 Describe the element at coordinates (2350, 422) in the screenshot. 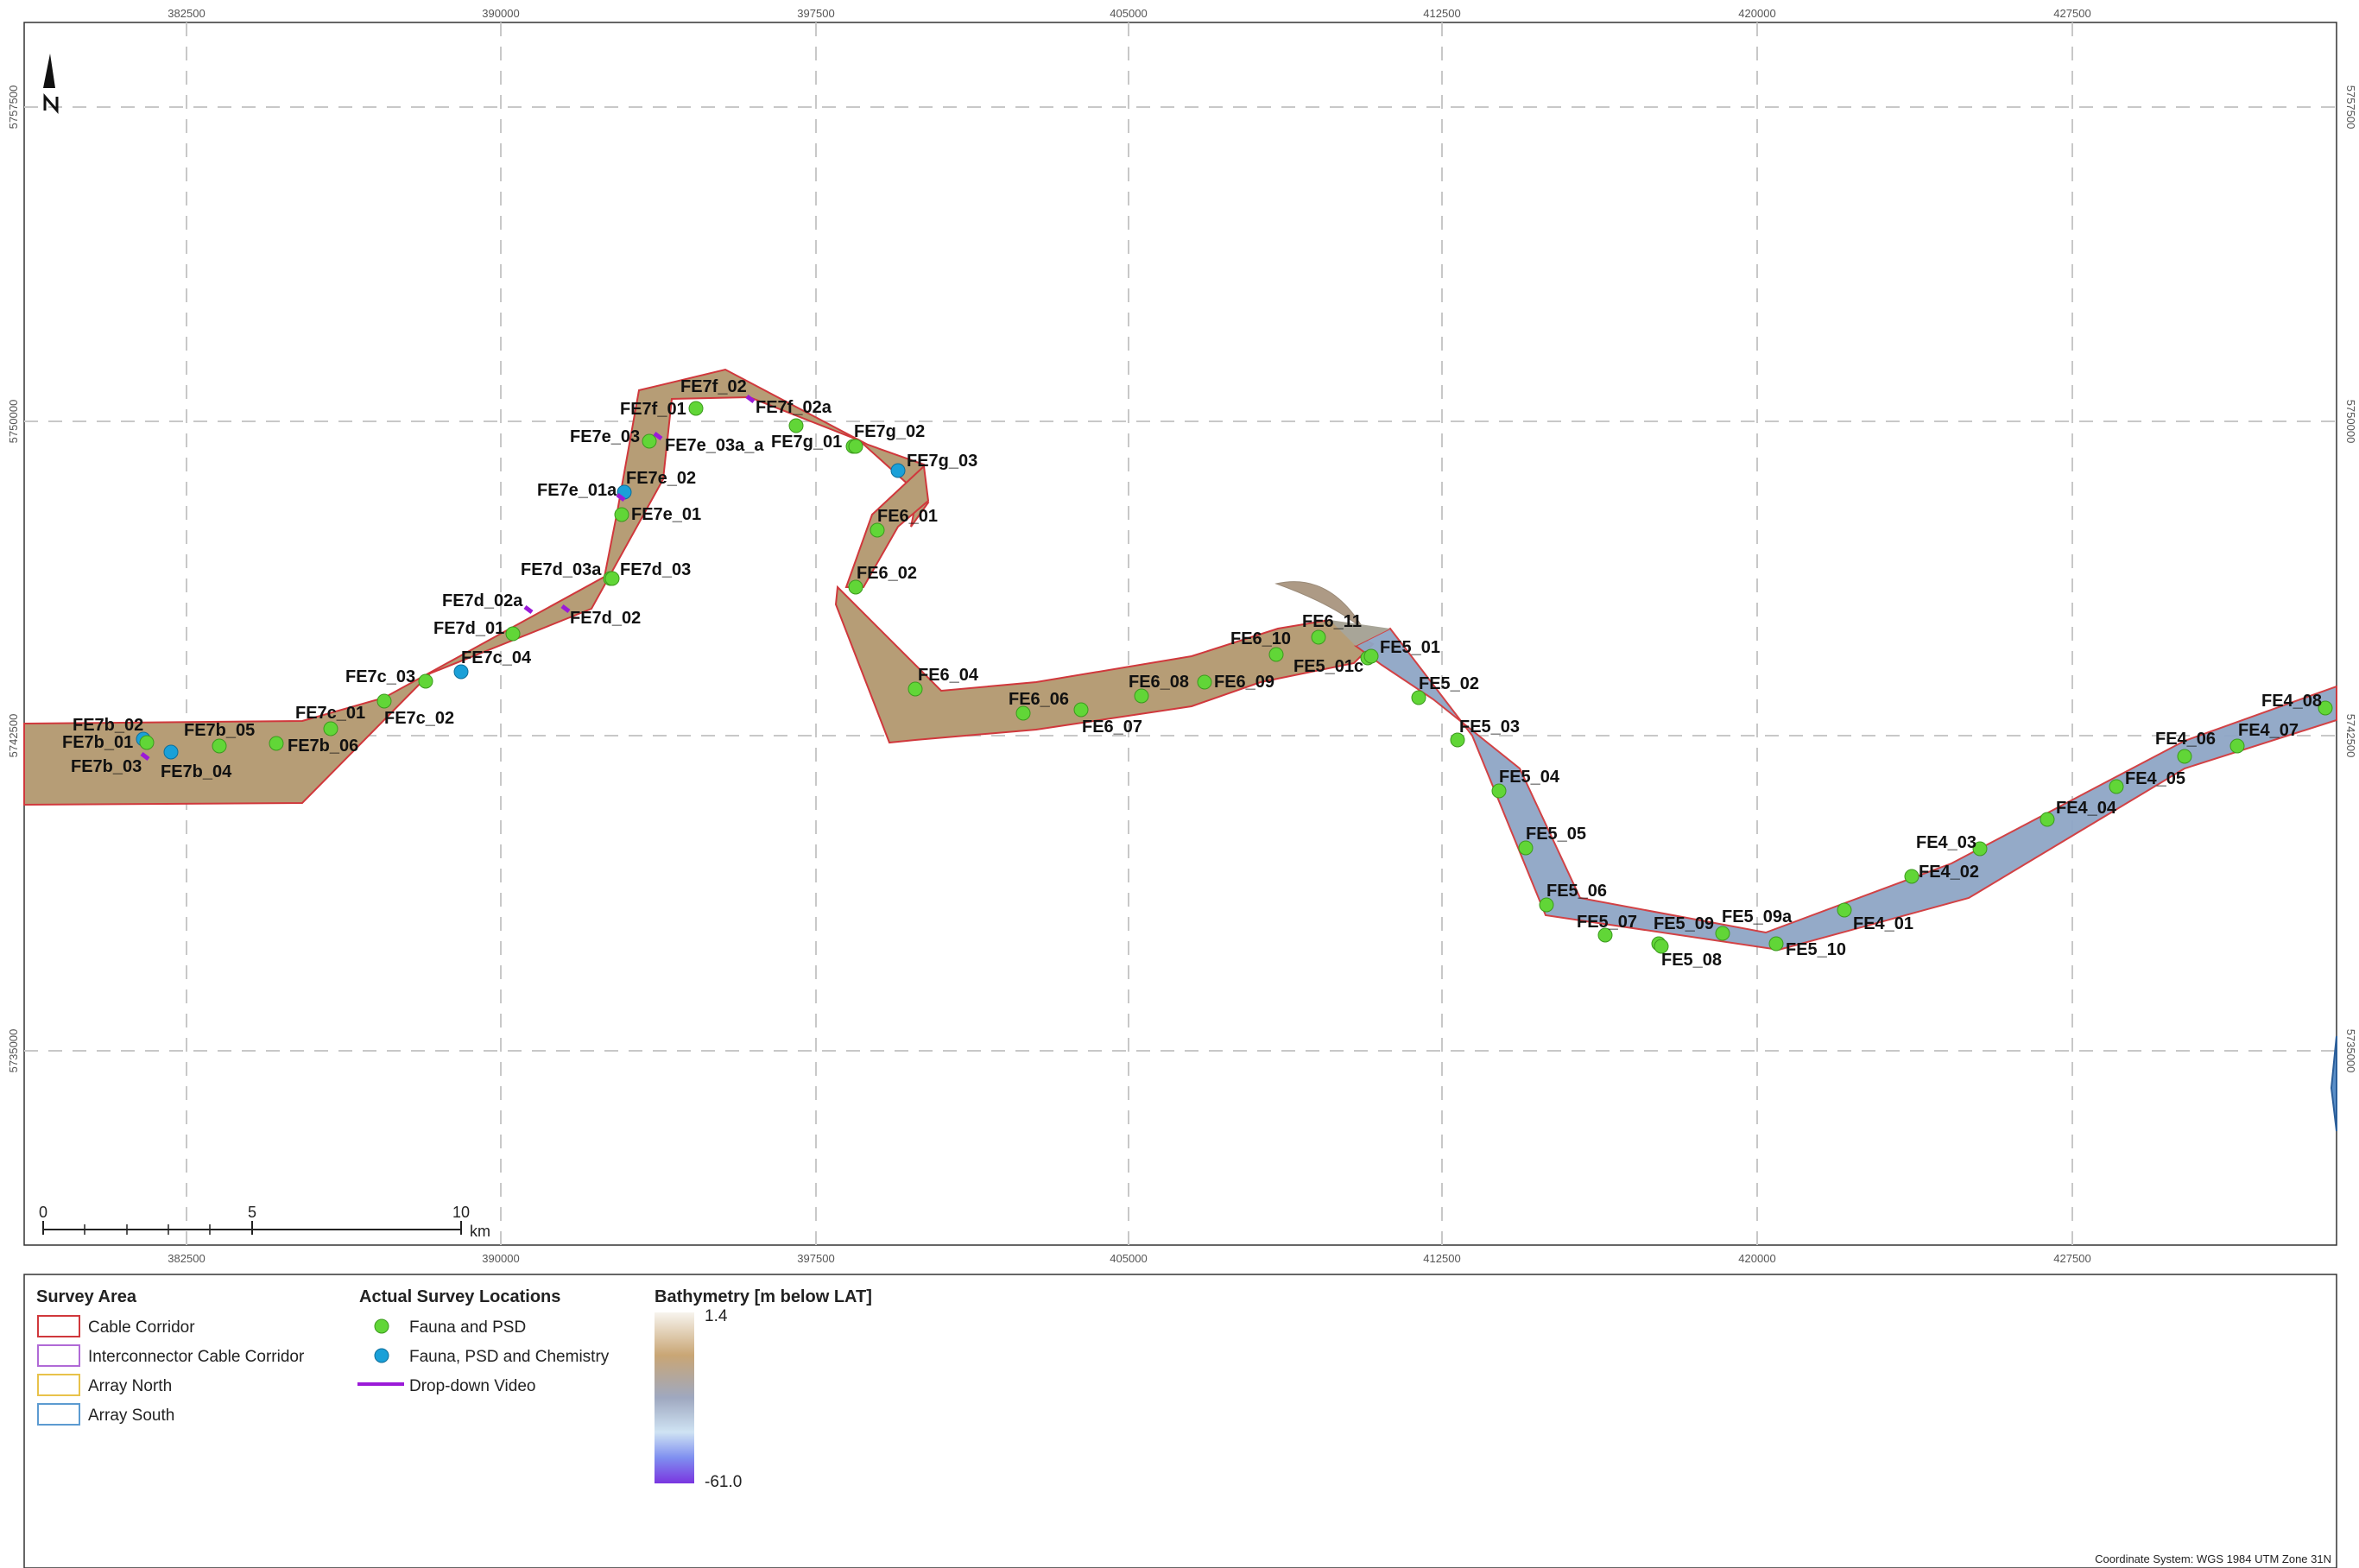

I see `y-tick-label: 5750000` at that location.